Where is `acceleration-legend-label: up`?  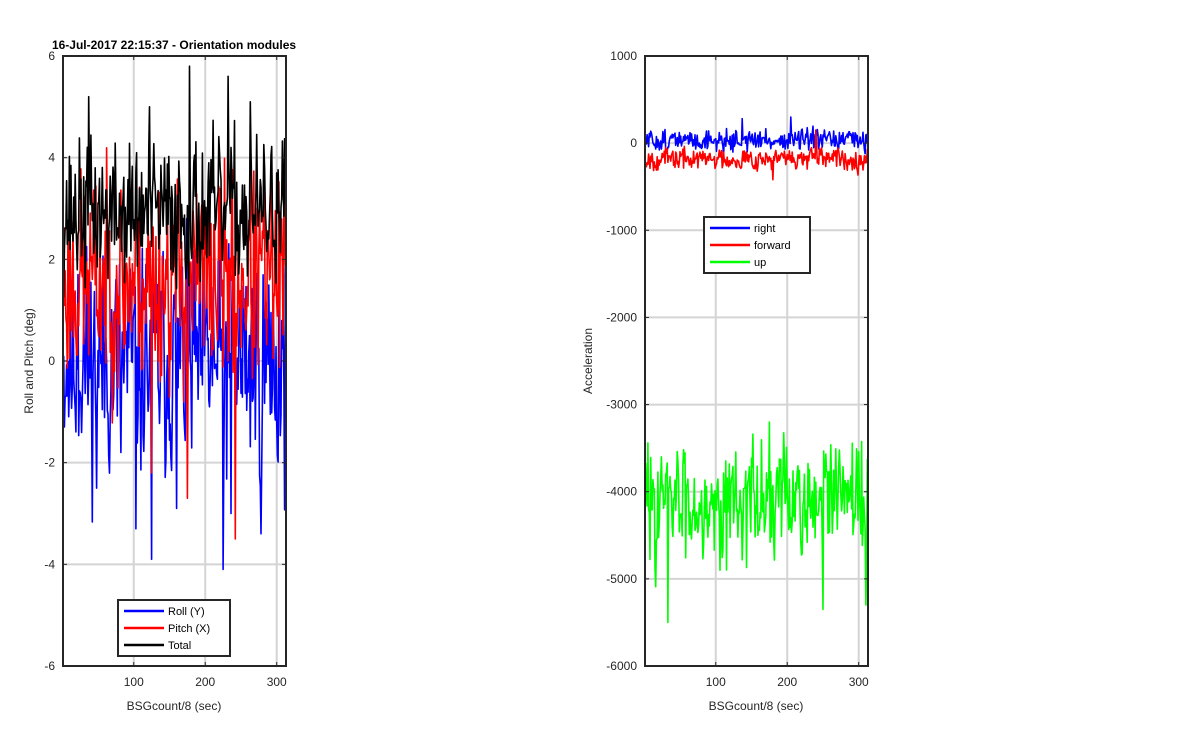
acceleration-legend-label: up is located at coordinates (760, 263).